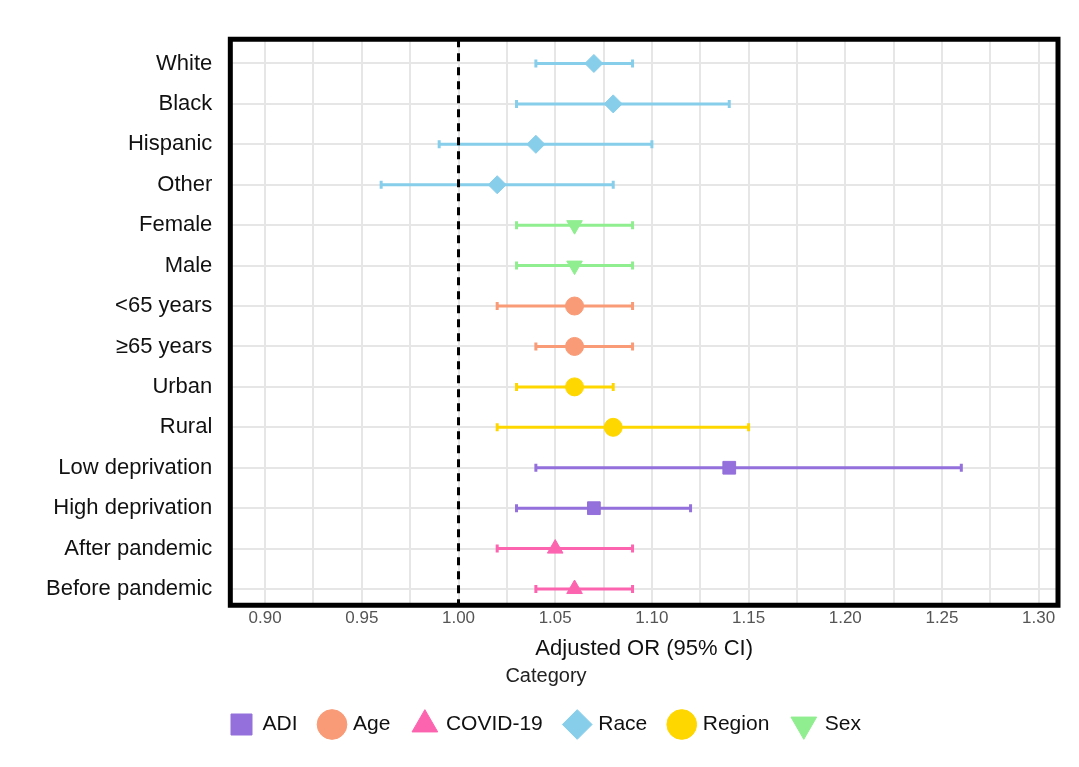  Describe the element at coordinates (188, 264) in the screenshot. I see `y-tick-label: Male` at that location.